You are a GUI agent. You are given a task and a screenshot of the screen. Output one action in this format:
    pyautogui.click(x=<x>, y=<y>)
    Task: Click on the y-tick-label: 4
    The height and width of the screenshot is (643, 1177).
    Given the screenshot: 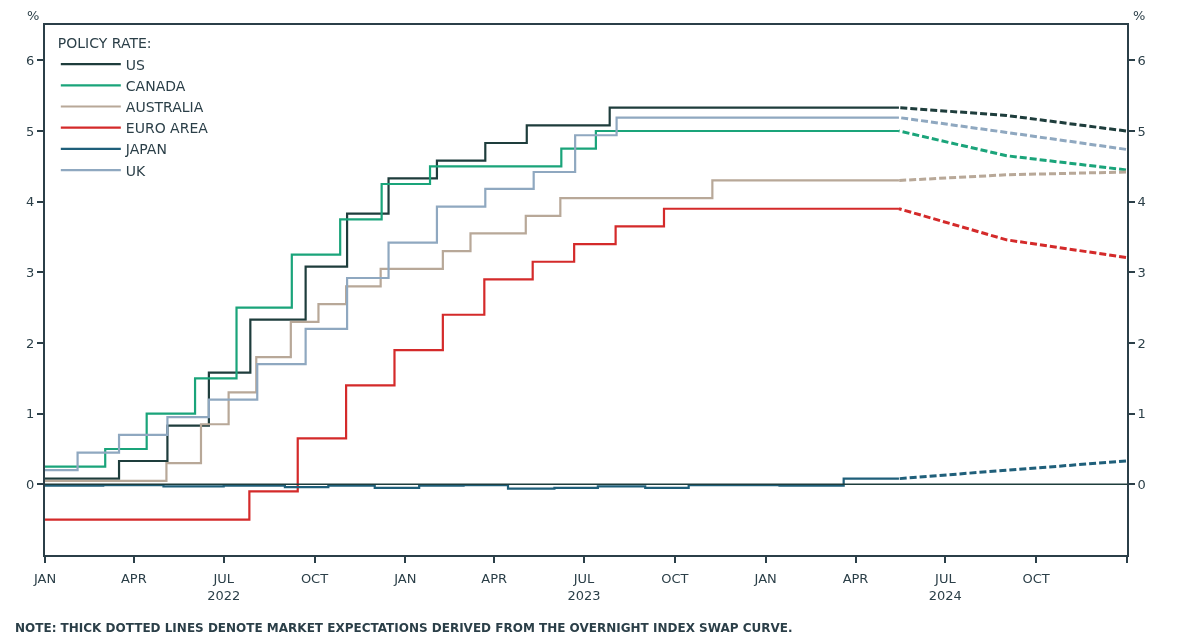 What is the action you would take?
    pyautogui.click(x=30, y=202)
    